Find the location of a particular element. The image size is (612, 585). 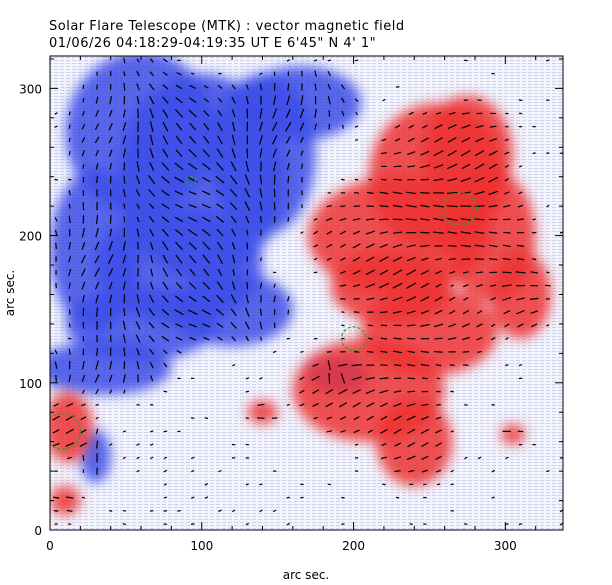

y-tick-label-300: 300 is located at coordinates (30, 89).